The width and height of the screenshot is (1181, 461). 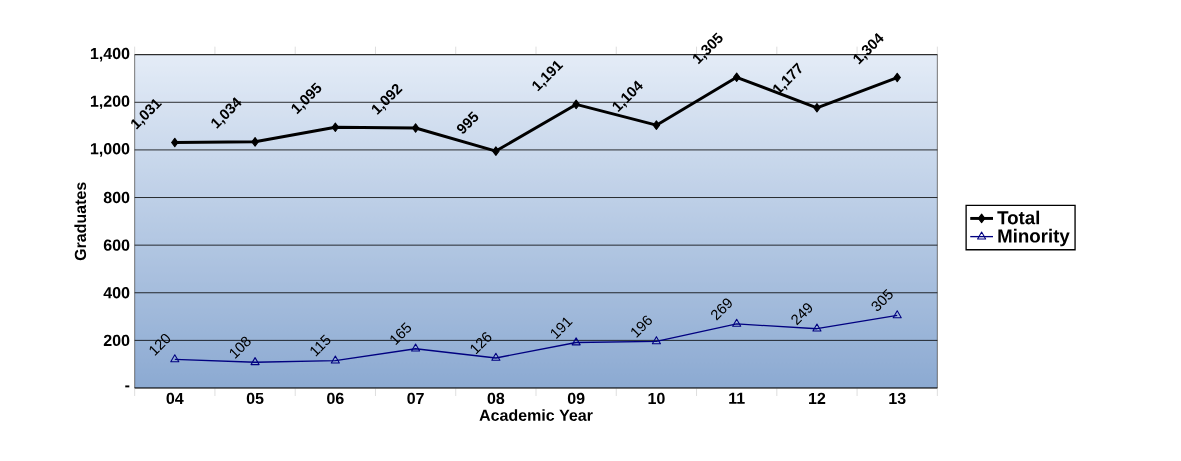 What do you see at coordinates (496, 398) in the screenshot?
I see `x-tick-label: 08` at bounding box center [496, 398].